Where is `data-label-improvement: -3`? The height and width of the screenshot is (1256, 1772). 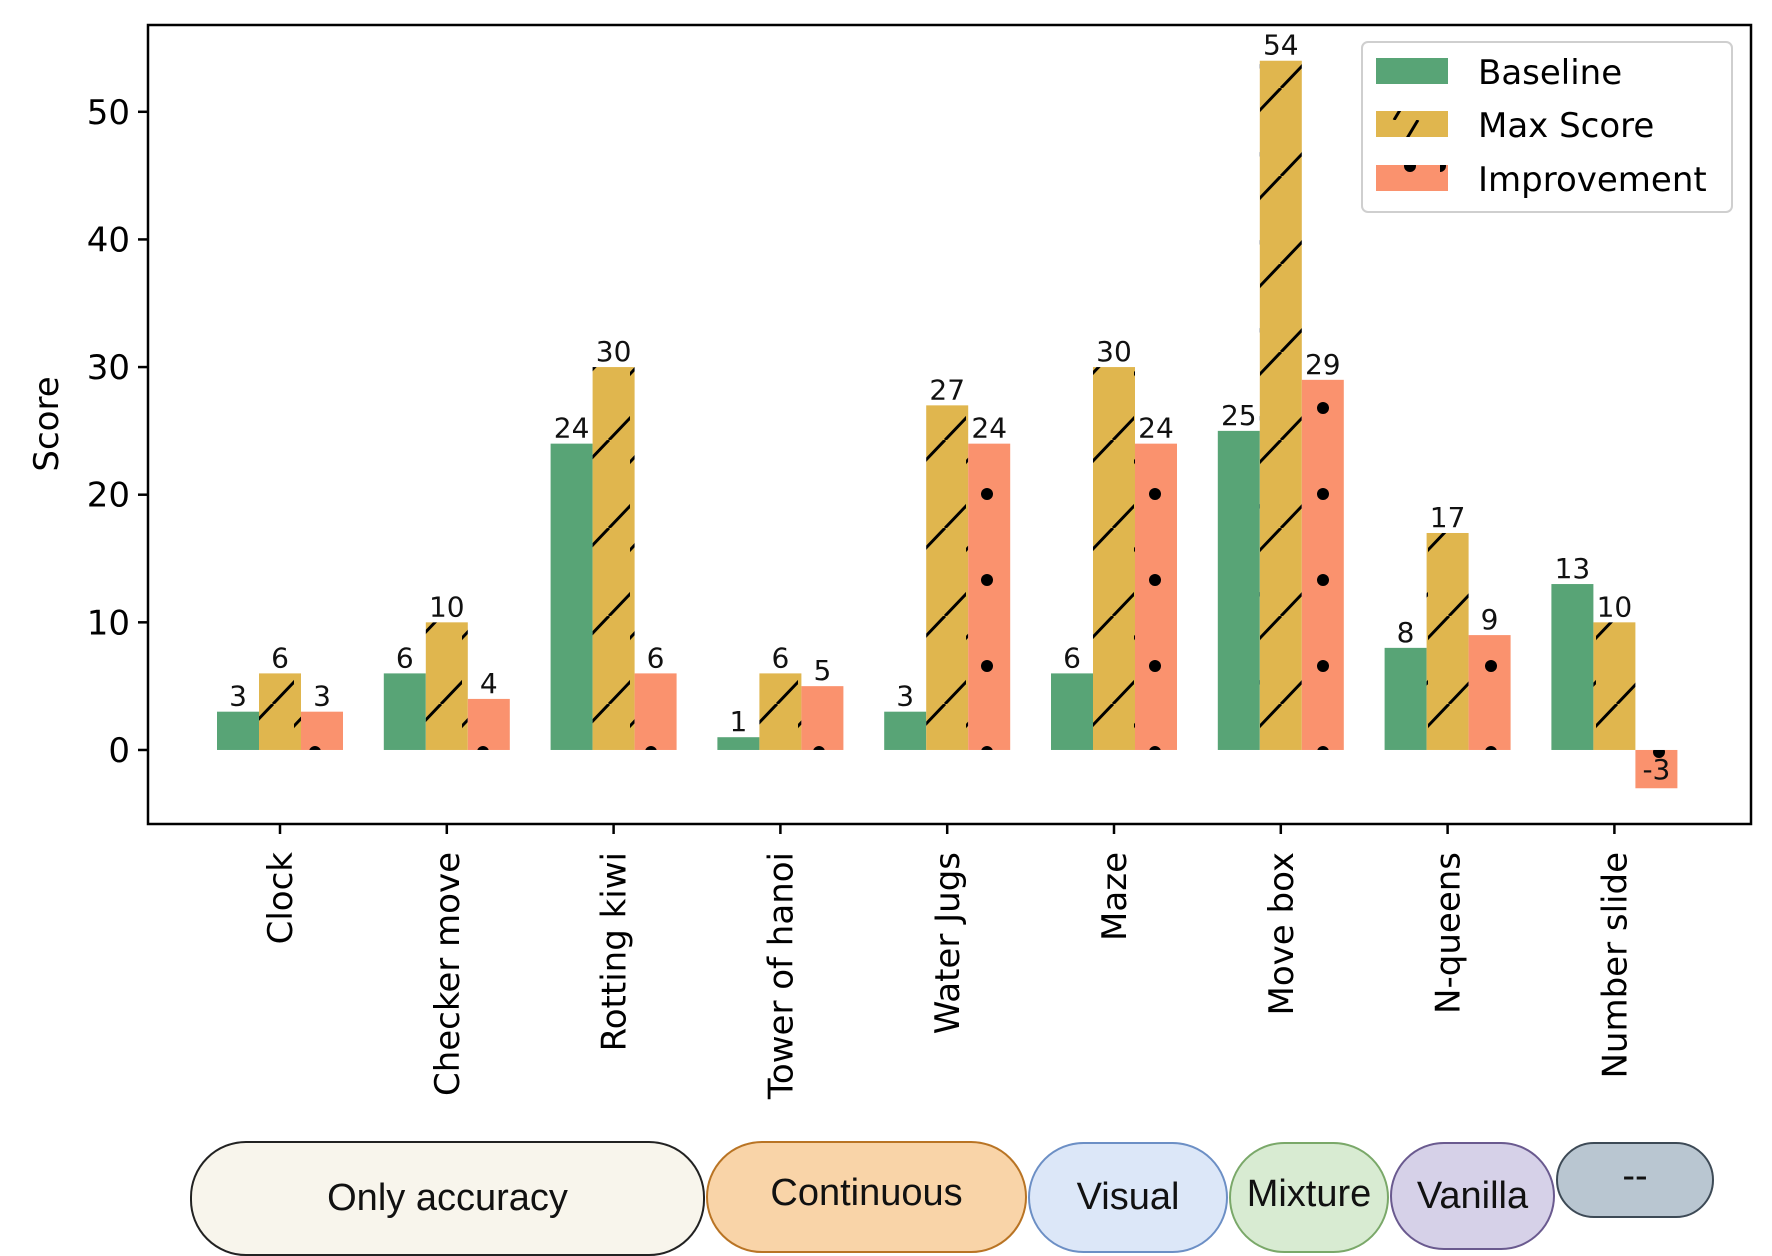 data-label-improvement: -3 is located at coordinates (1656, 769).